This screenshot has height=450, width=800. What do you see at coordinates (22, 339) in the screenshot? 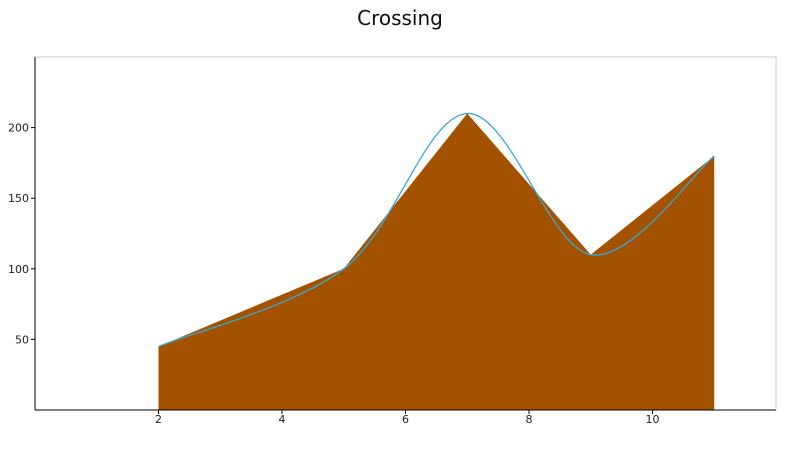
I see `y-tick-label: 50` at bounding box center [22, 339].